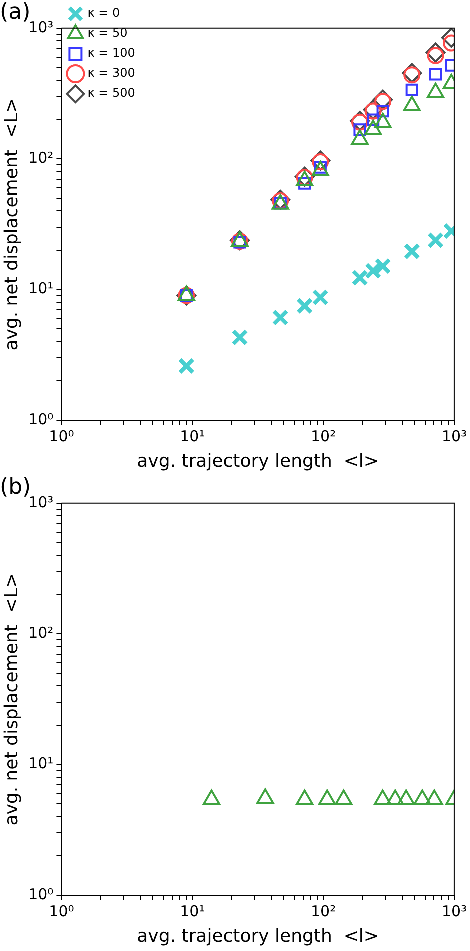 The width and height of the screenshot is (470, 951). Describe the element at coordinates (104, 13) in the screenshot. I see `legend-label: κ = 0` at that location.